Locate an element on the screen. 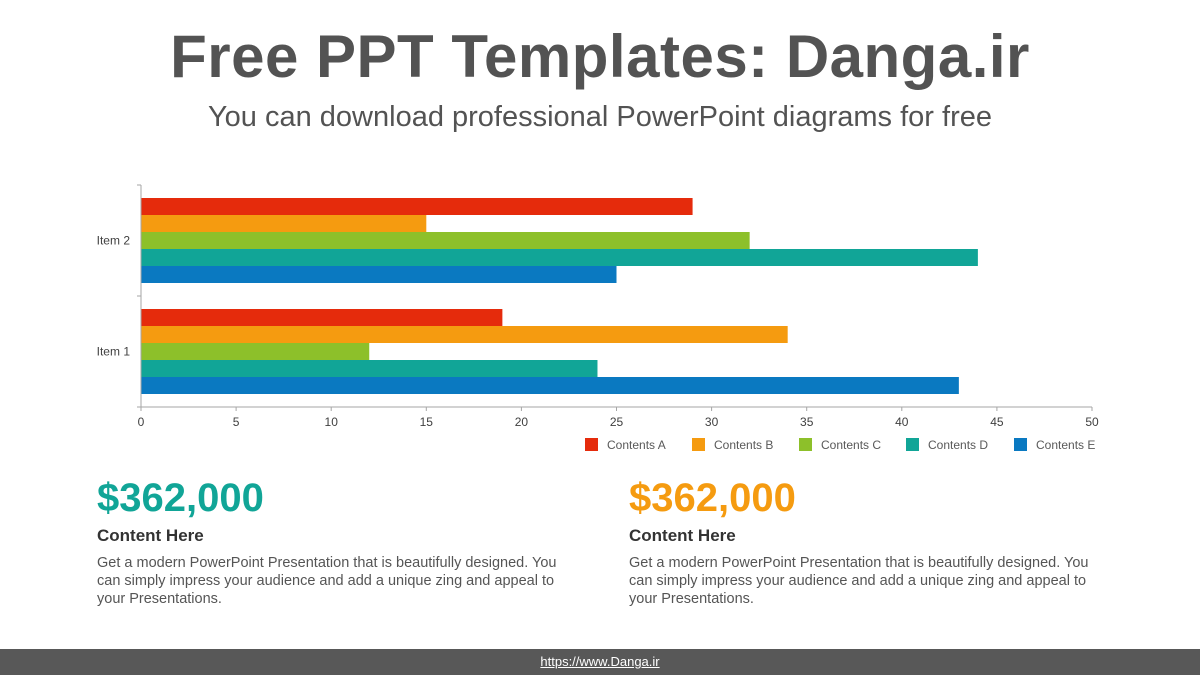 The height and width of the screenshot is (675, 1200). x-tick-label: 0 is located at coordinates (141, 422).